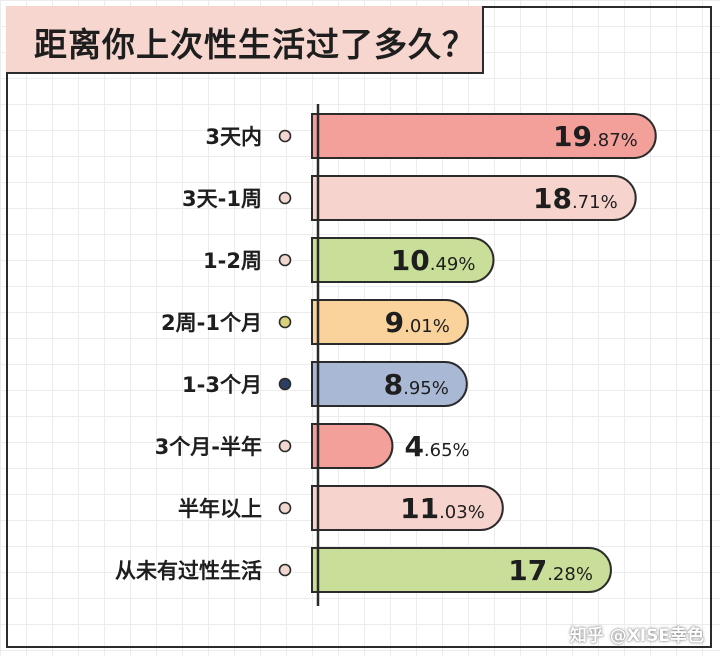 The image size is (720, 656). Describe the element at coordinates (211, 323) in the screenshot. I see `category-label: 2周-1个月` at that location.